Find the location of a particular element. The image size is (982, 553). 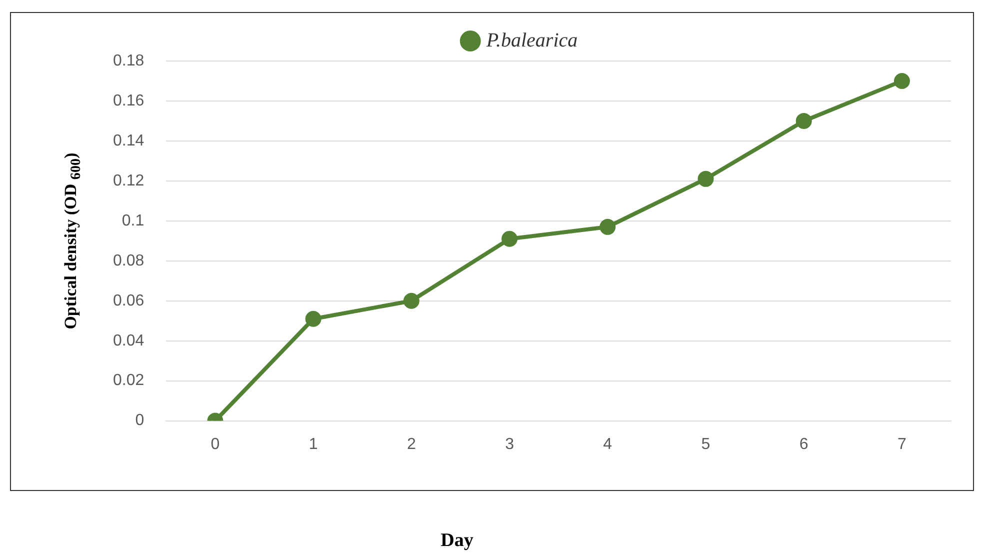

x-tick-label: 5 is located at coordinates (705, 444).